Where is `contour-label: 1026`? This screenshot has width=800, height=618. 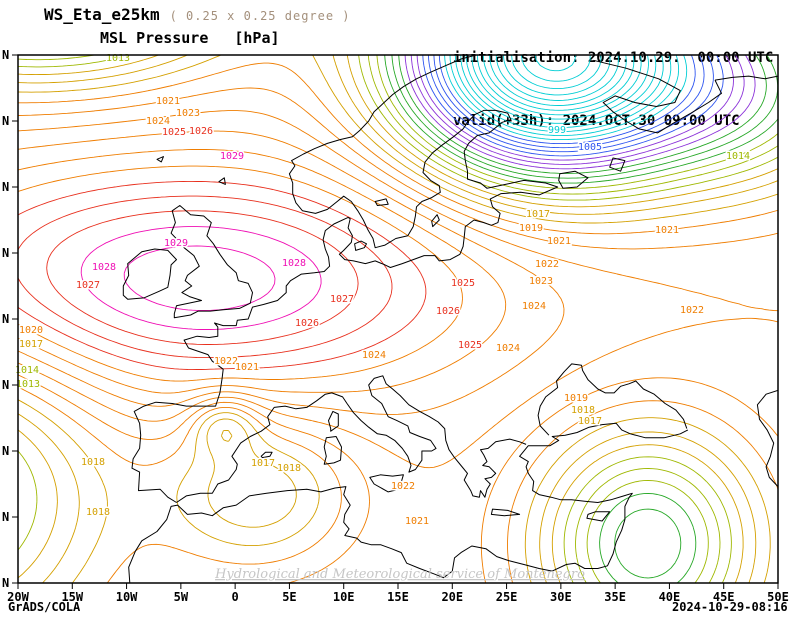
contour-label: 1026 is located at coordinates (201, 131).